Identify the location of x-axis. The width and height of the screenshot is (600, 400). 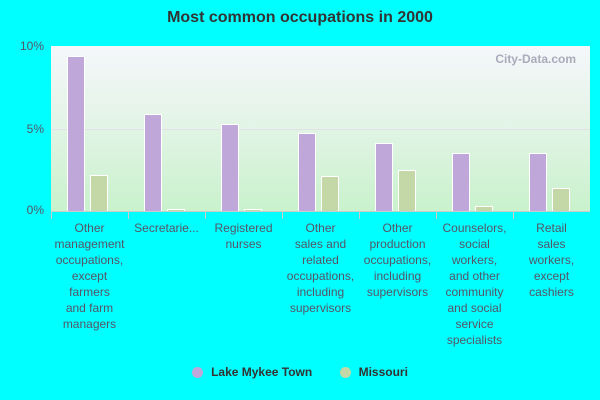
(320, 211).